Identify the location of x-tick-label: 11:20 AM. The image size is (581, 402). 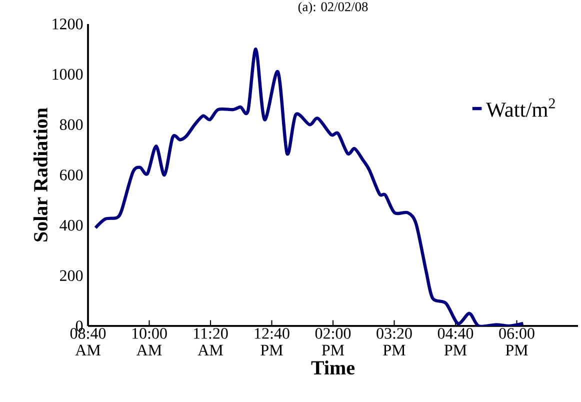
(211, 342).